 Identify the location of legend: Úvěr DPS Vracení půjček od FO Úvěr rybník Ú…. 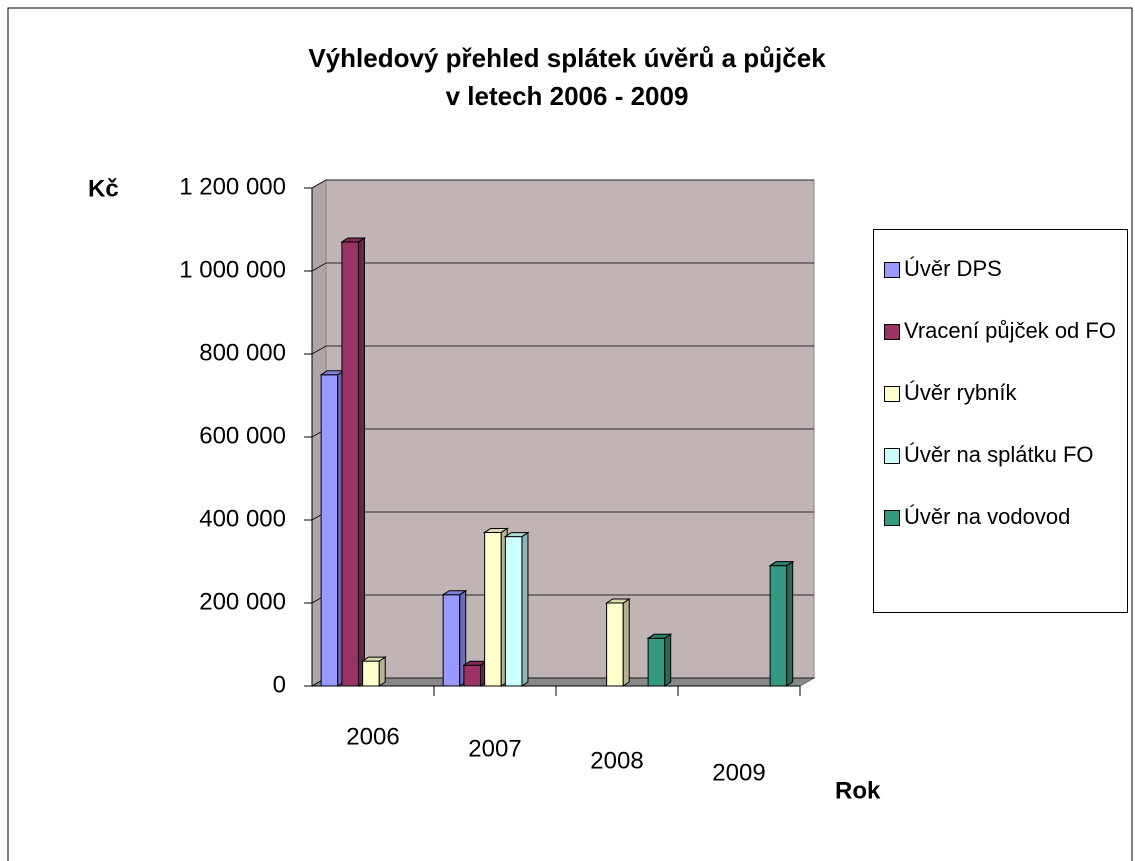
(1000, 421).